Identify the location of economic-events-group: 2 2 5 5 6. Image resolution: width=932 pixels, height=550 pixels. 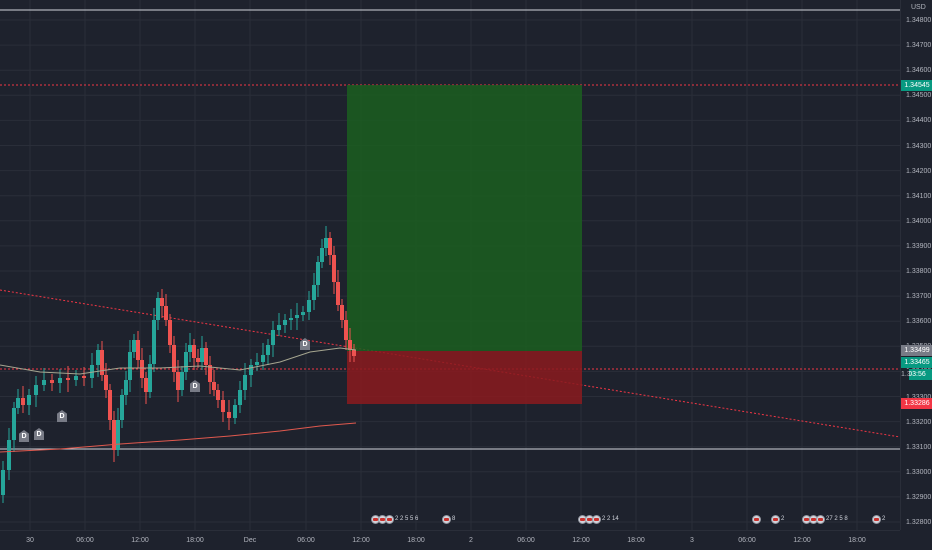
(394, 519).